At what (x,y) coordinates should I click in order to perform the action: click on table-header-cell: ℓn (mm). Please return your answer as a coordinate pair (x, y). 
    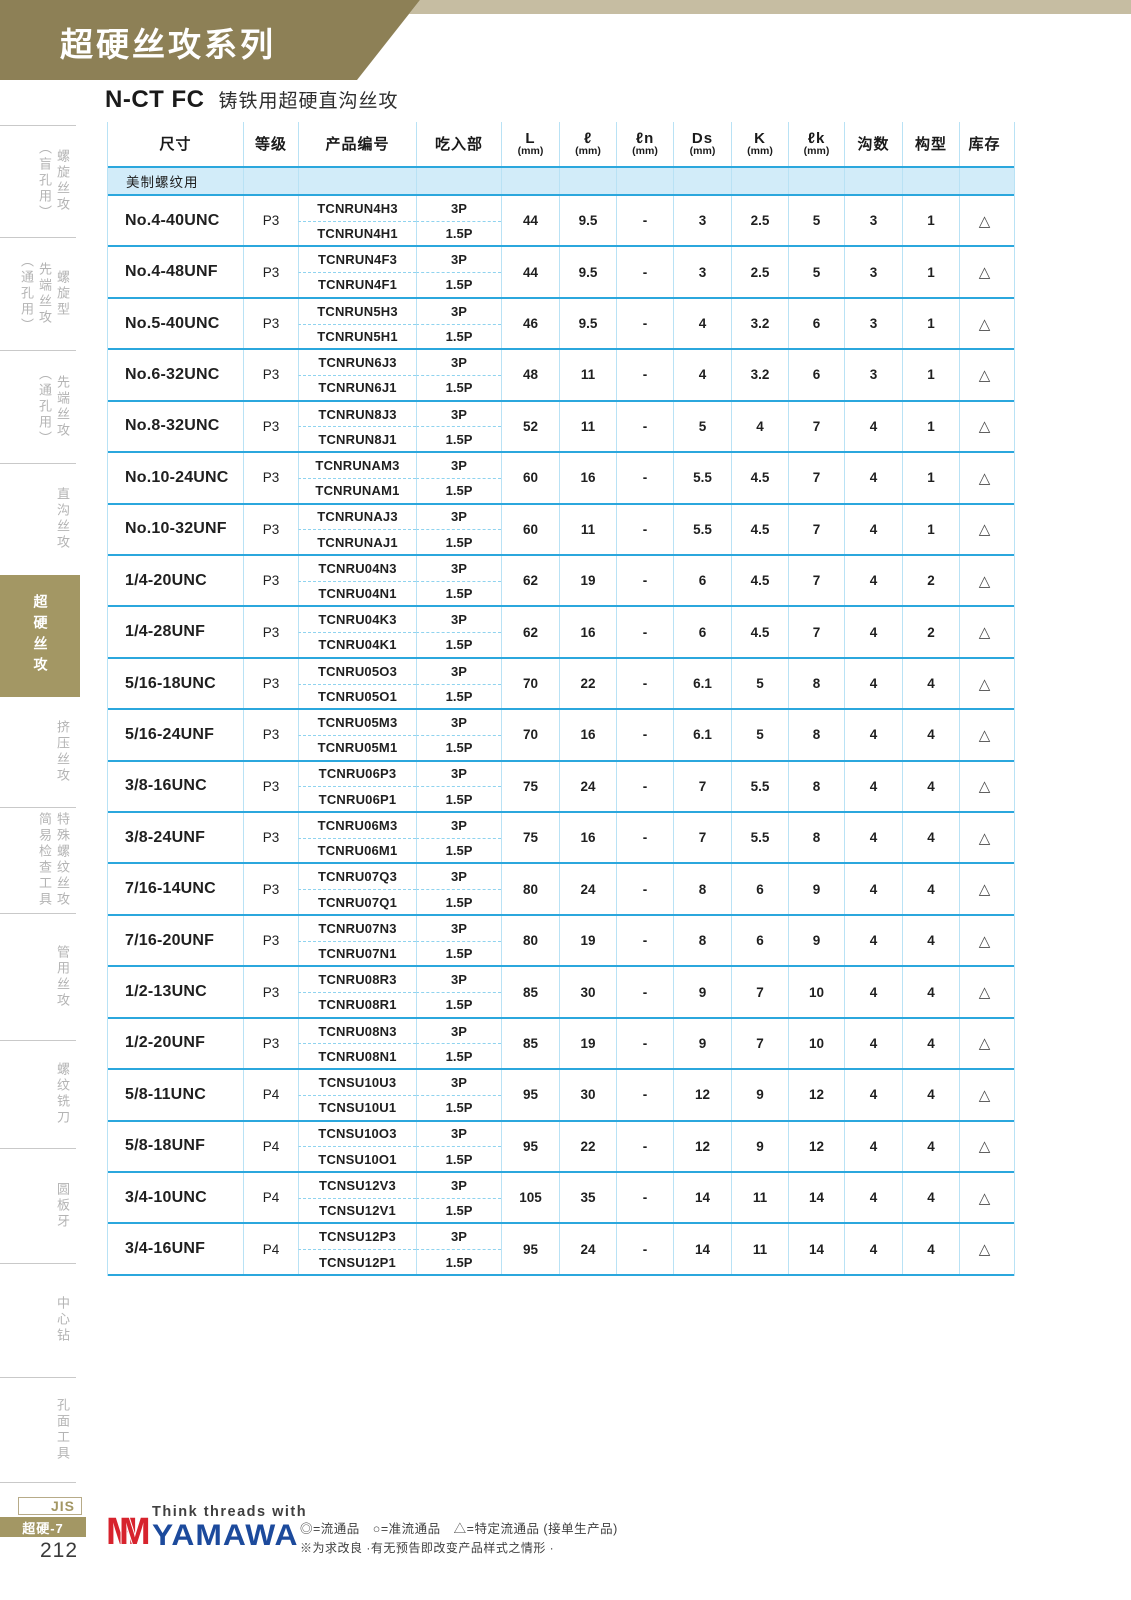
    Looking at the image, I should click on (644, 144).